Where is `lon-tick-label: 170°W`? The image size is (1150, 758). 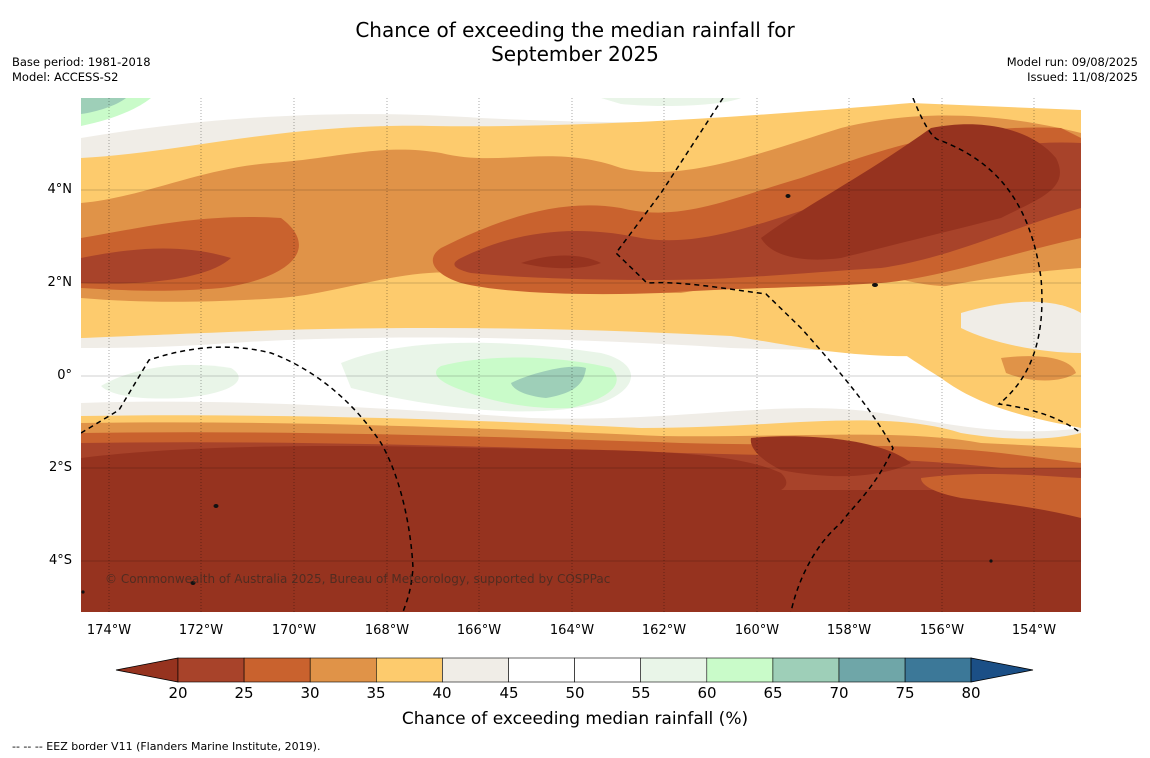
lon-tick-label: 170°W is located at coordinates (294, 630).